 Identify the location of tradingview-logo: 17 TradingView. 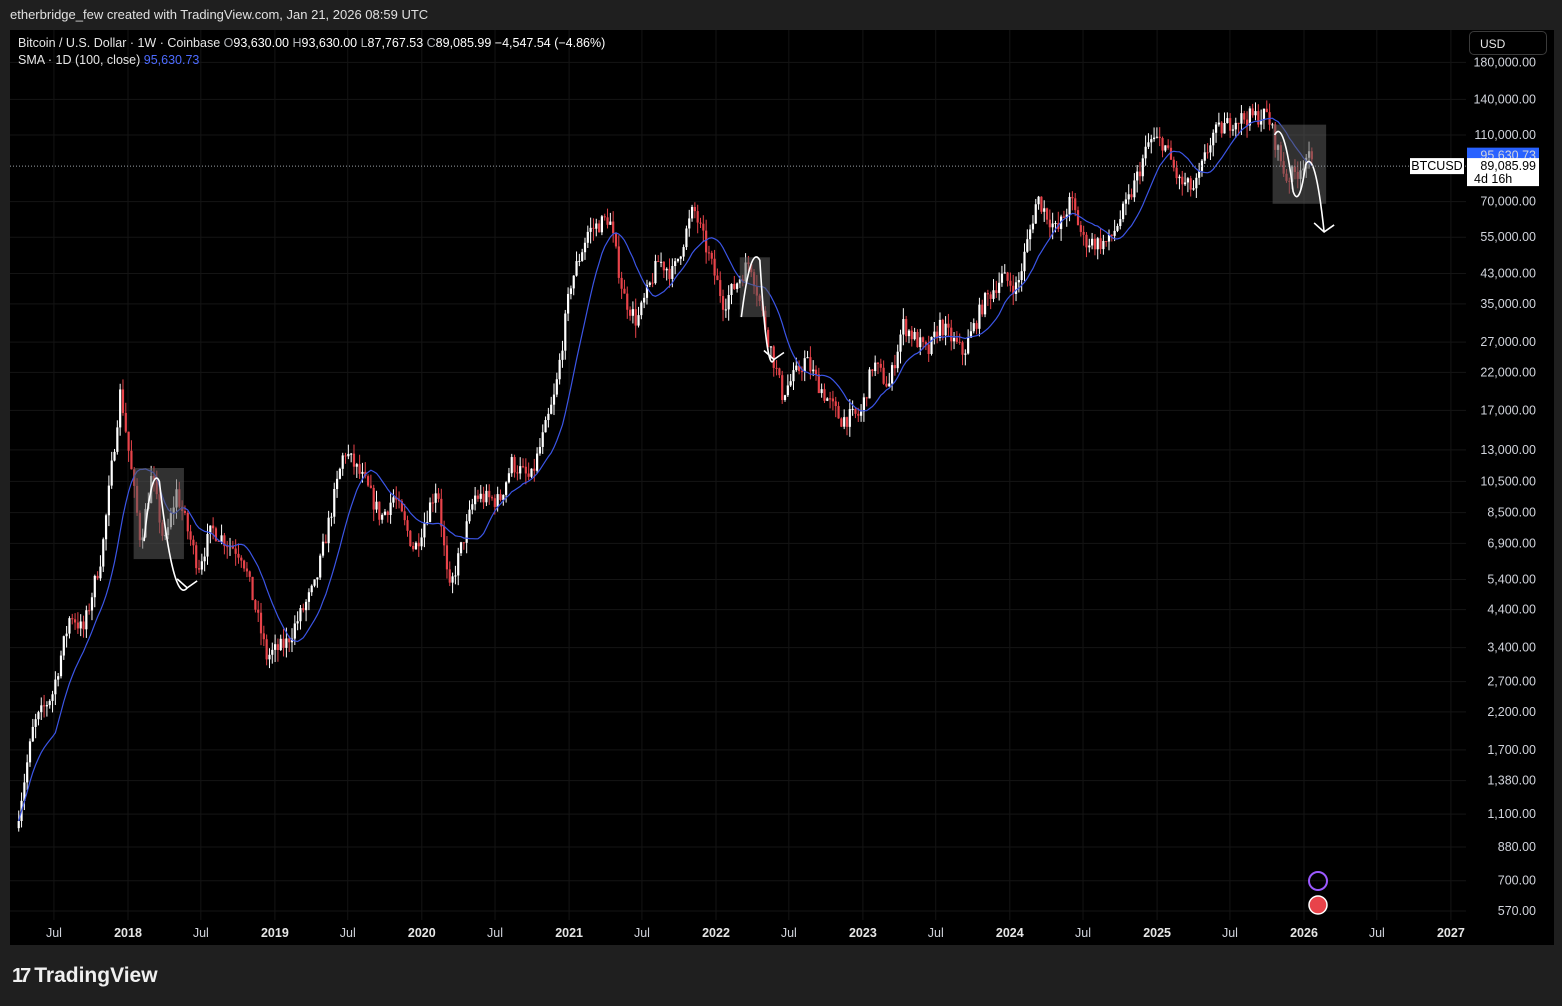
(85, 976).